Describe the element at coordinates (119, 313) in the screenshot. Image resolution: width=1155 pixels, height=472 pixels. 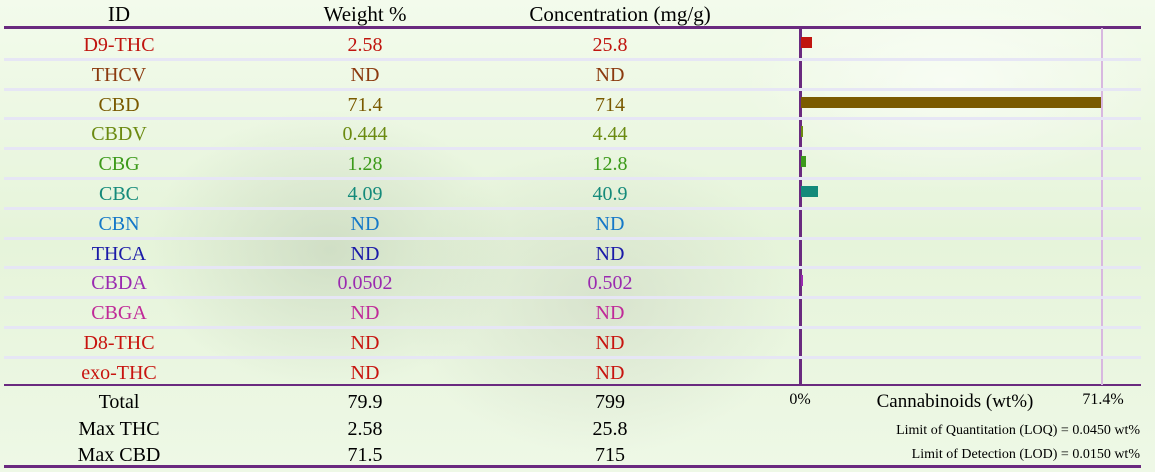
I see `cell-id: CBGA` at that location.